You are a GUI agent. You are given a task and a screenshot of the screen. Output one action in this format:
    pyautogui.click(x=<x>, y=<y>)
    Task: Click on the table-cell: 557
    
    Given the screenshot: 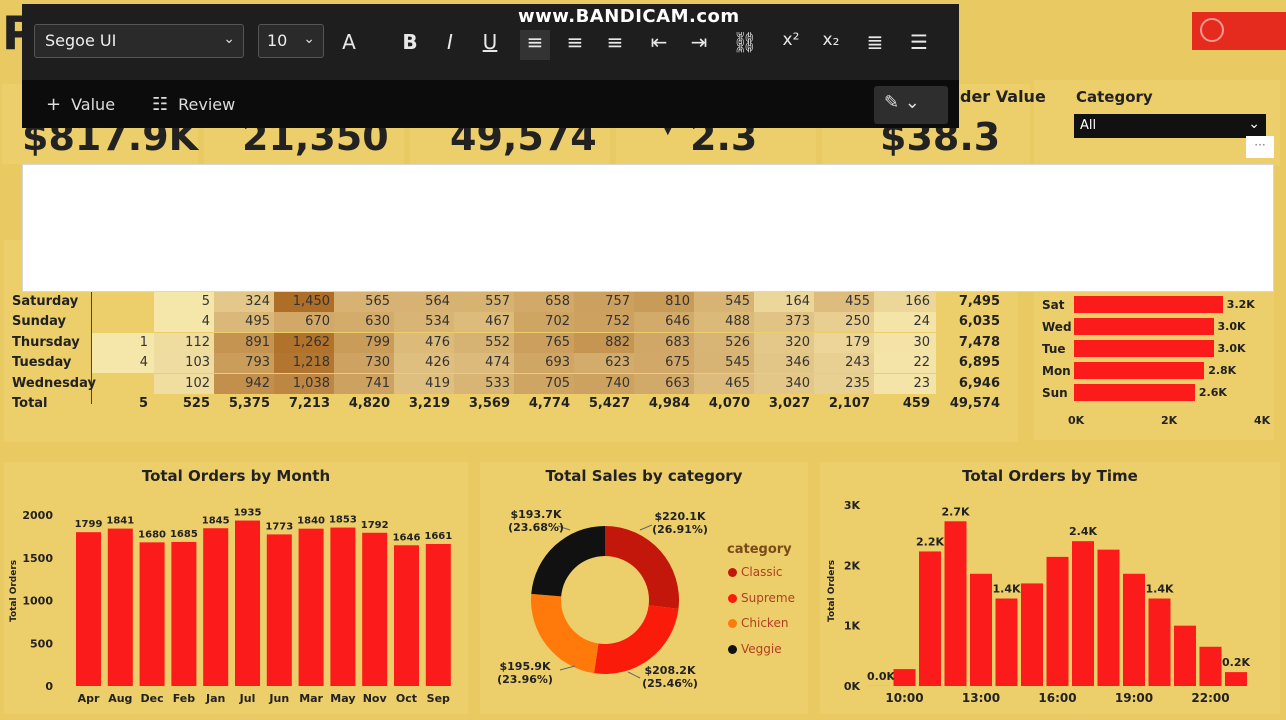 What is the action you would take?
    pyautogui.click(x=485, y=302)
    